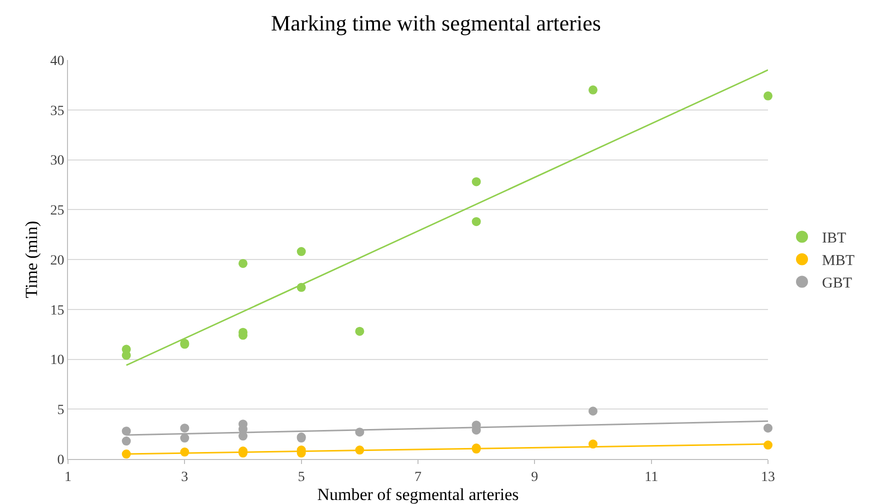 This screenshot has width=872, height=504. What do you see at coordinates (837, 284) in the screenshot?
I see `legend-label: GBT` at bounding box center [837, 284].